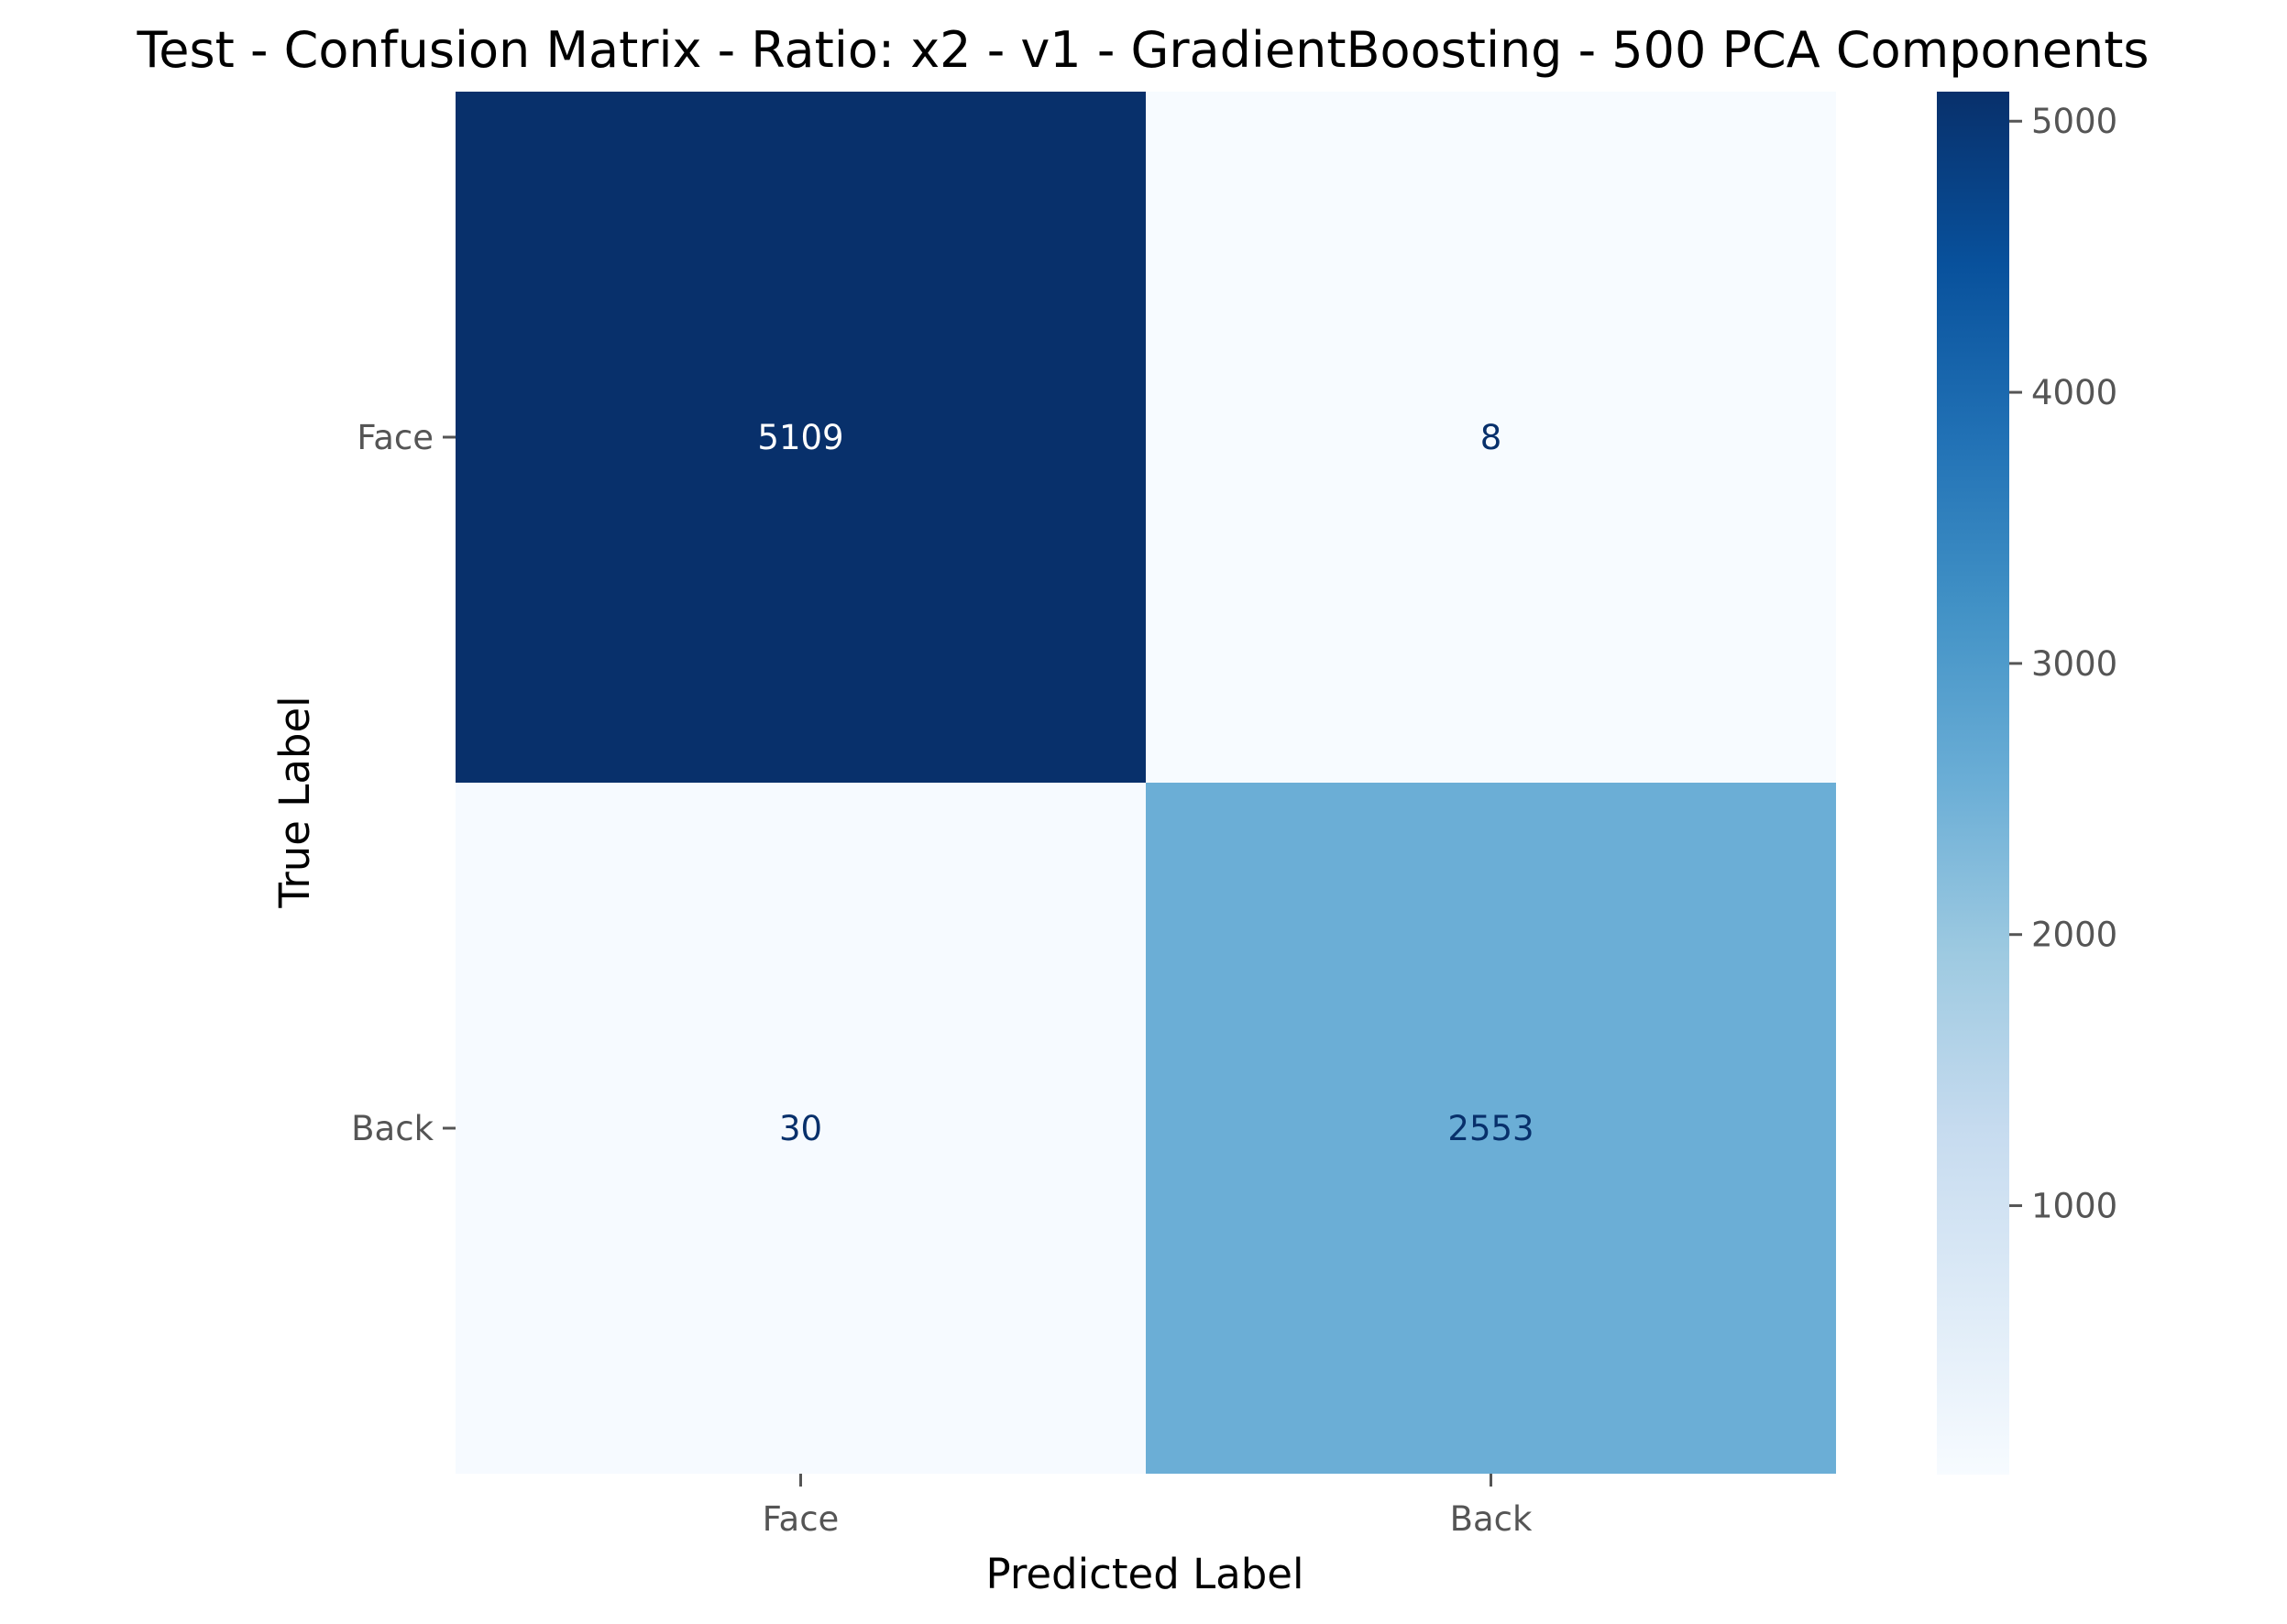 This screenshot has height=1624, width=2287. I want to click on colorbar-tick-label: 5000, so click(2074, 121).